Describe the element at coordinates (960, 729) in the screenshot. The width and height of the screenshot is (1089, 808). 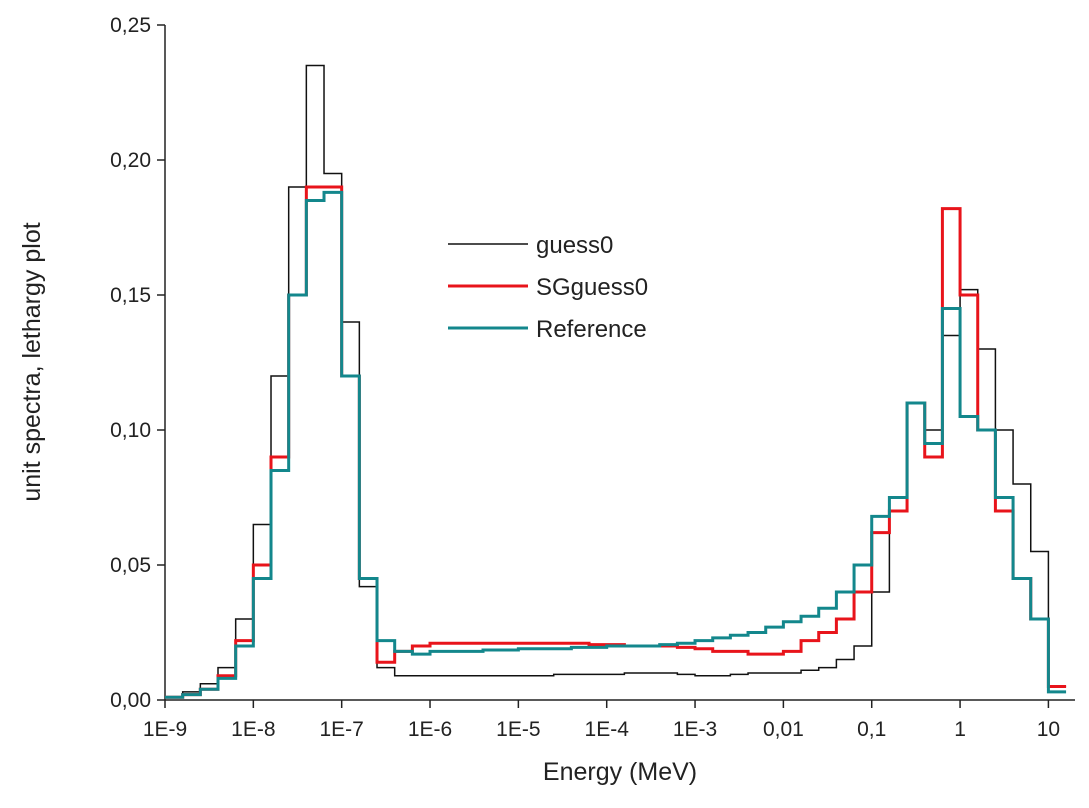
I see `x-tick-label: 1` at that location.